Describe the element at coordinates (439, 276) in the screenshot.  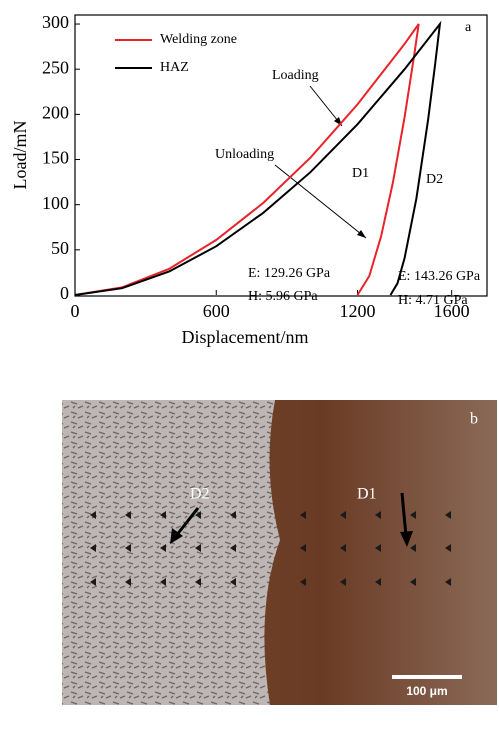
I see `annotation: E: 143.26 GPa` at that location.